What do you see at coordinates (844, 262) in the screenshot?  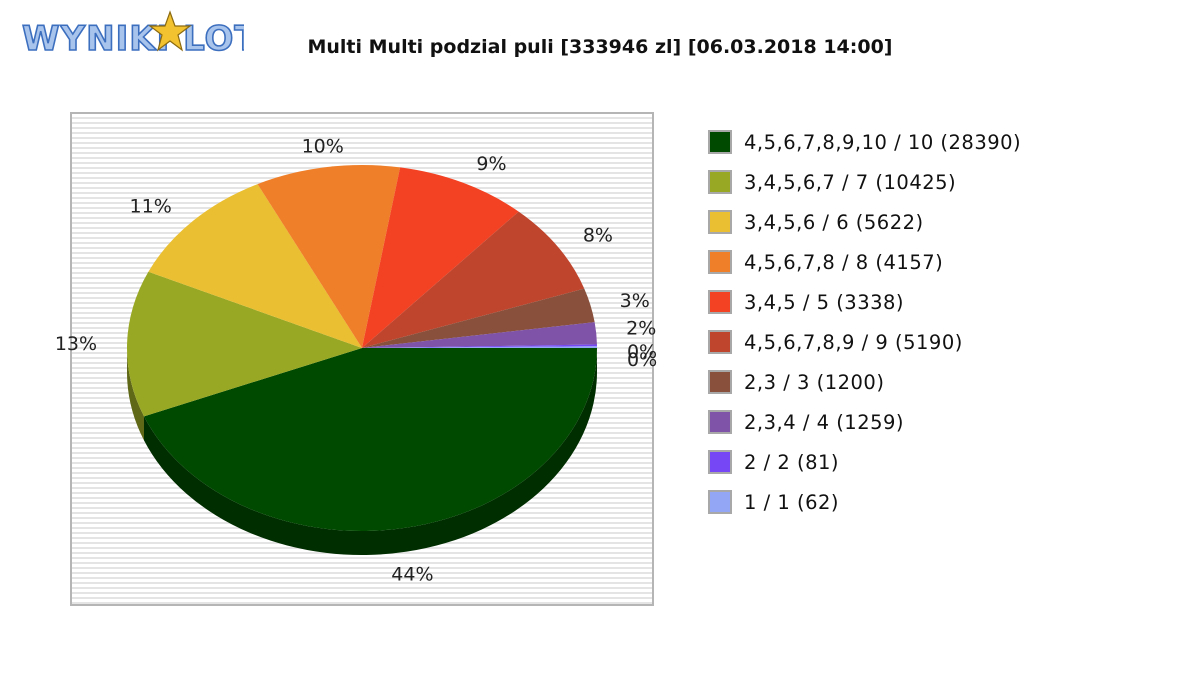 I see `legend-label: 4,5,6,7,8 / 8 (4157)` at bounding box center [844, 262].